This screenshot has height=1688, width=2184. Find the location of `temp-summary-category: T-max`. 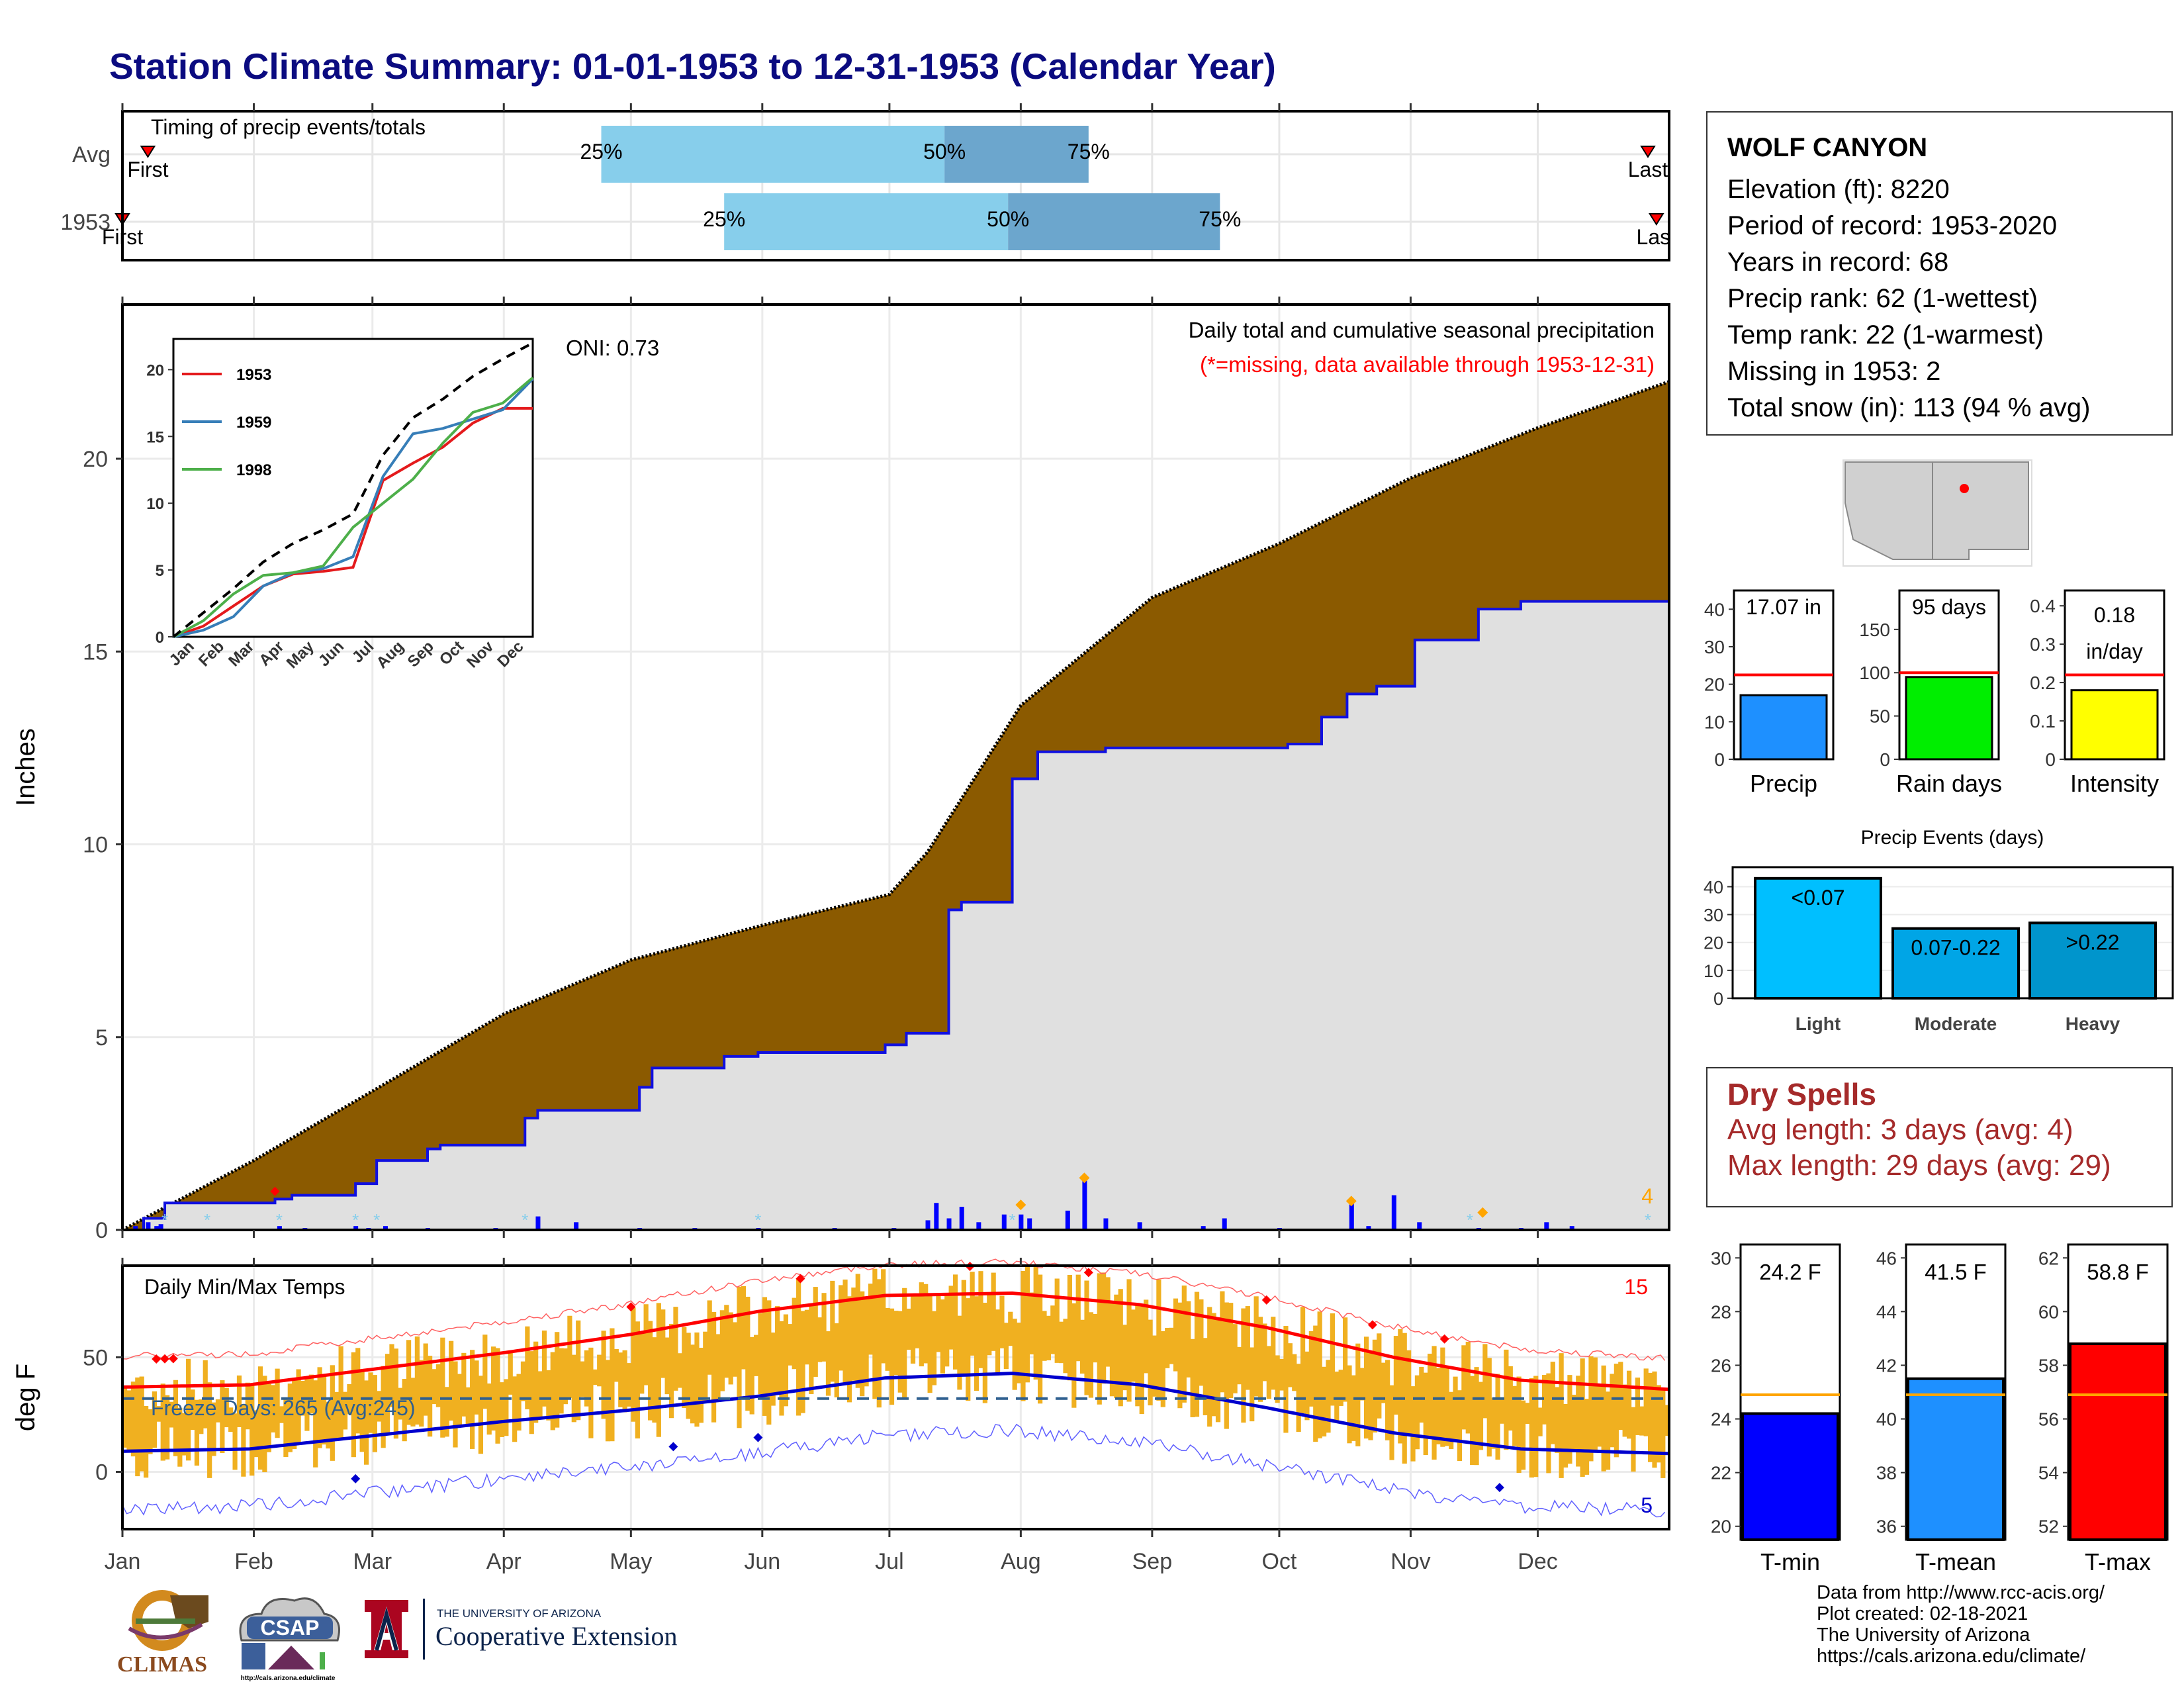

temp-summary-category: T-max is located at coordinates (2118, 1561).